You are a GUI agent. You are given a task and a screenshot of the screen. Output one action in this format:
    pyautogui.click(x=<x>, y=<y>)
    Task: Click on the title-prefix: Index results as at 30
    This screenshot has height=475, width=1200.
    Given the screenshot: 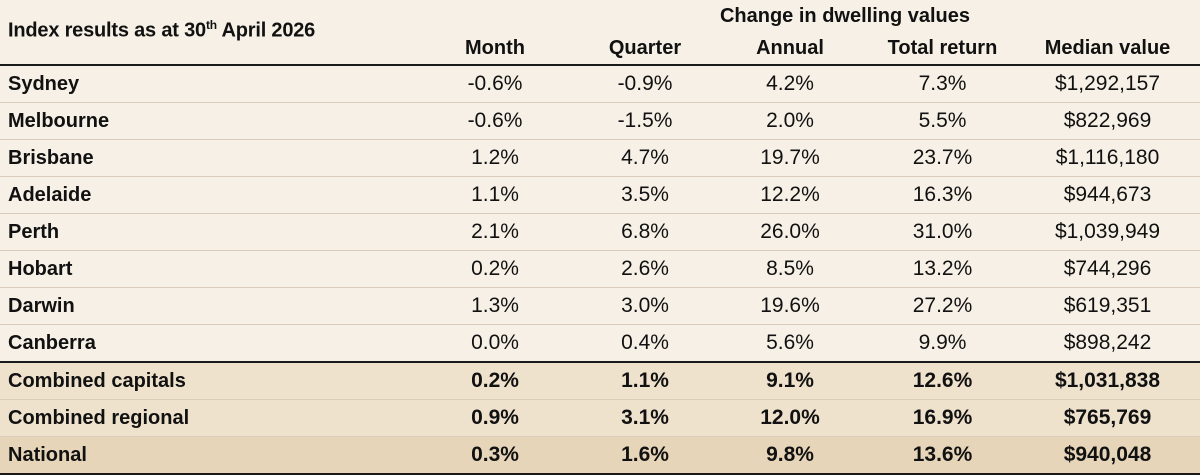 What is the action you would take?
    pyautogui.click(x=107, y=30)
    